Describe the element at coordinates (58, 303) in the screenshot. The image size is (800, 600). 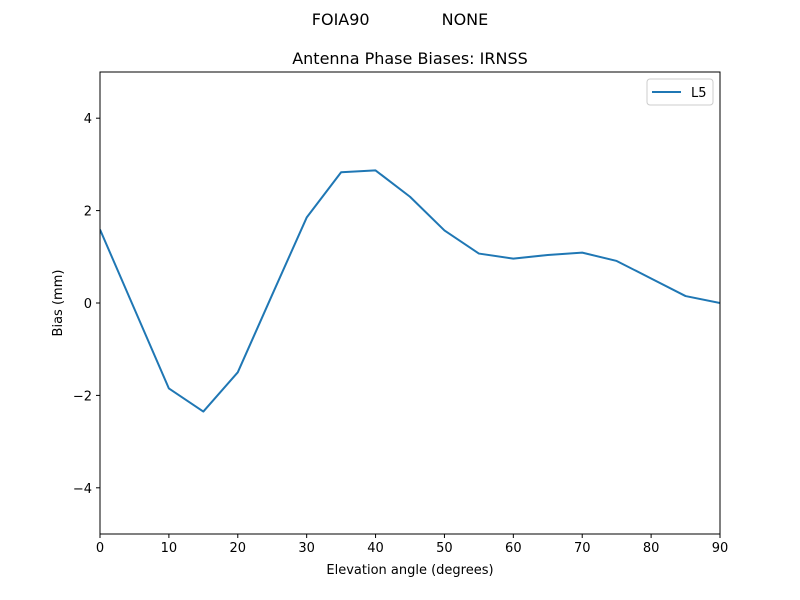
I see `y-axis-label: Bias (mm)` at that location.